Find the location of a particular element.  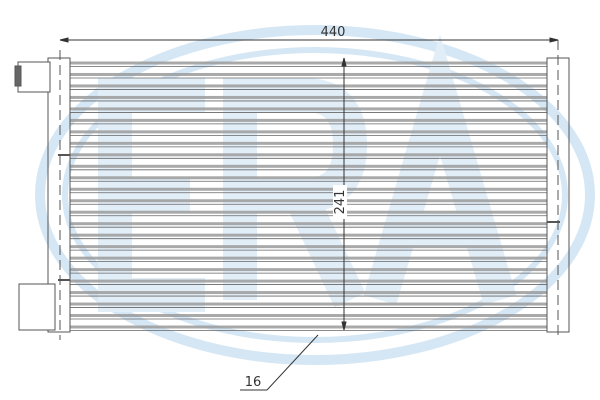

height-dimension-label: 241 is located at coordinates (340, 202).